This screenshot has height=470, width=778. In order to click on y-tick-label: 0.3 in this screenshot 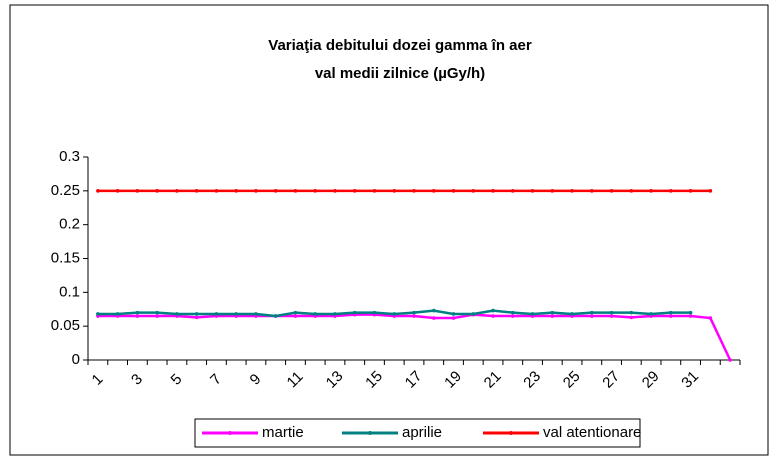, I will do `click(69, 156)`.